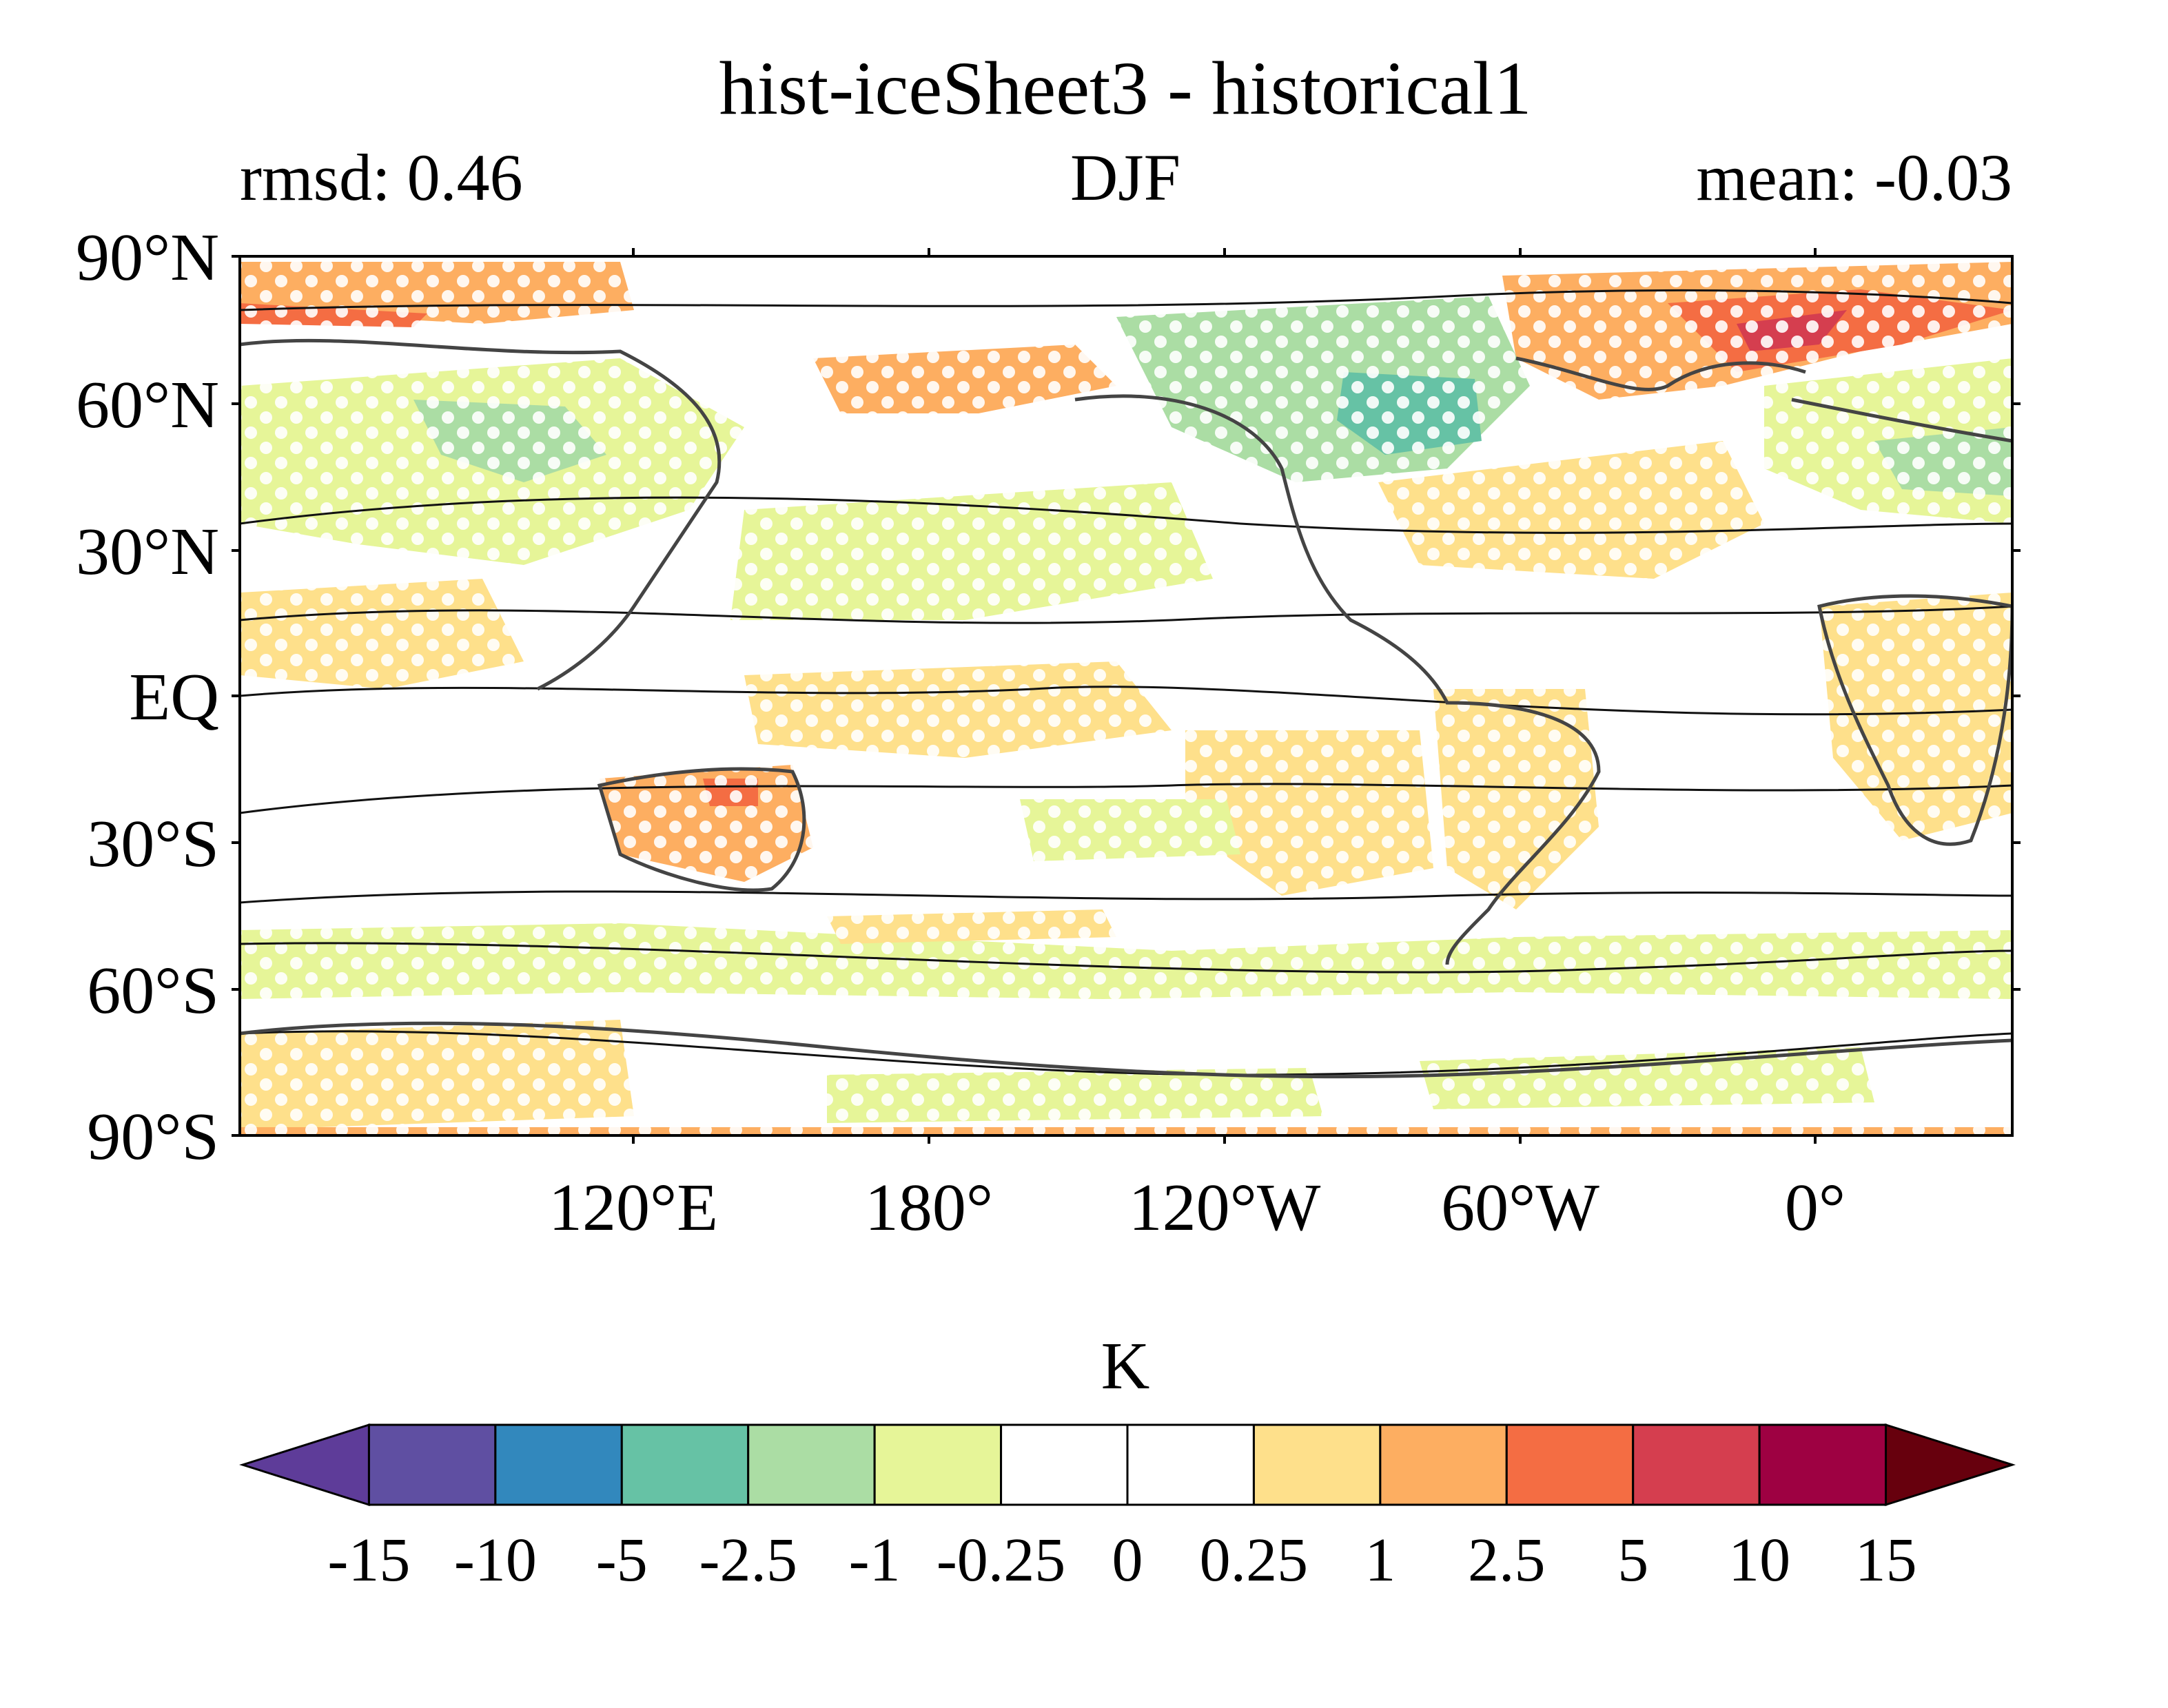  What do you see at coordinates (1815, 1208) in the screenshot?
I see `lon-label-0: 0°` at bounding box center [1815, 1208].